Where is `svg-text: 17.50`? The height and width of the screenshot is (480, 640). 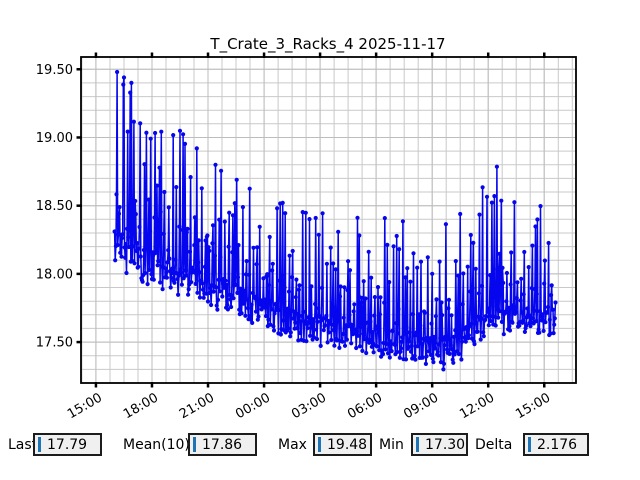
svg-text: 17.50 is located at coordinates (54, 343).